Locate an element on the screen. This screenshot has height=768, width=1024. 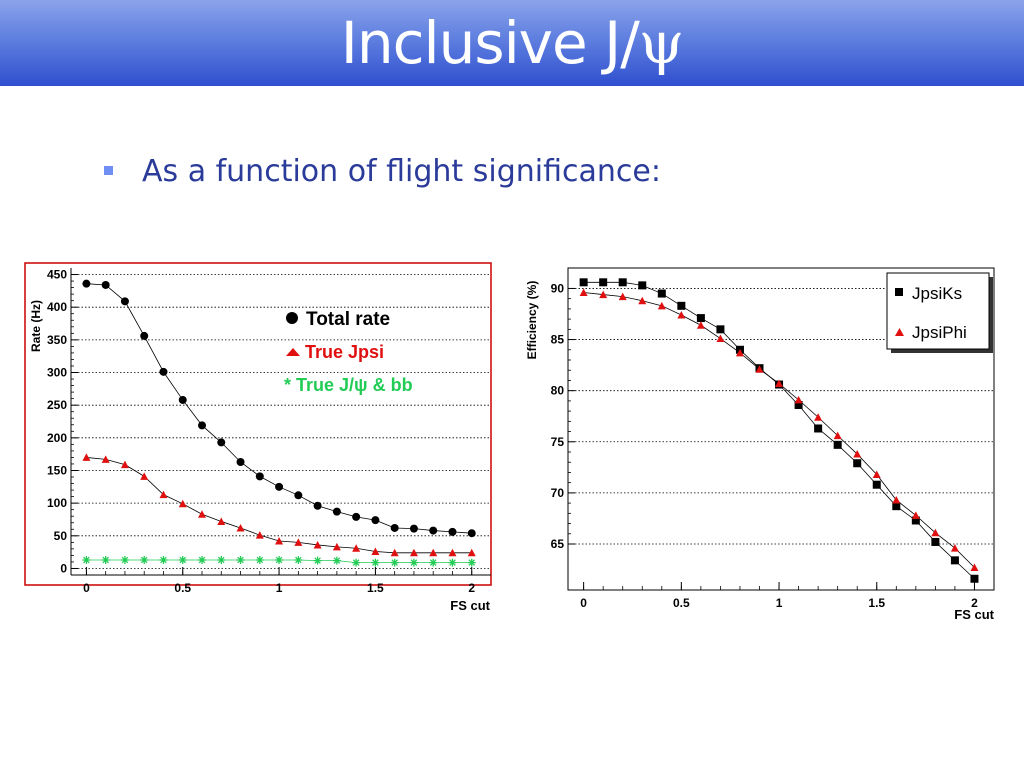
y-tick-label: 90 is located at coordinates (558, 288).